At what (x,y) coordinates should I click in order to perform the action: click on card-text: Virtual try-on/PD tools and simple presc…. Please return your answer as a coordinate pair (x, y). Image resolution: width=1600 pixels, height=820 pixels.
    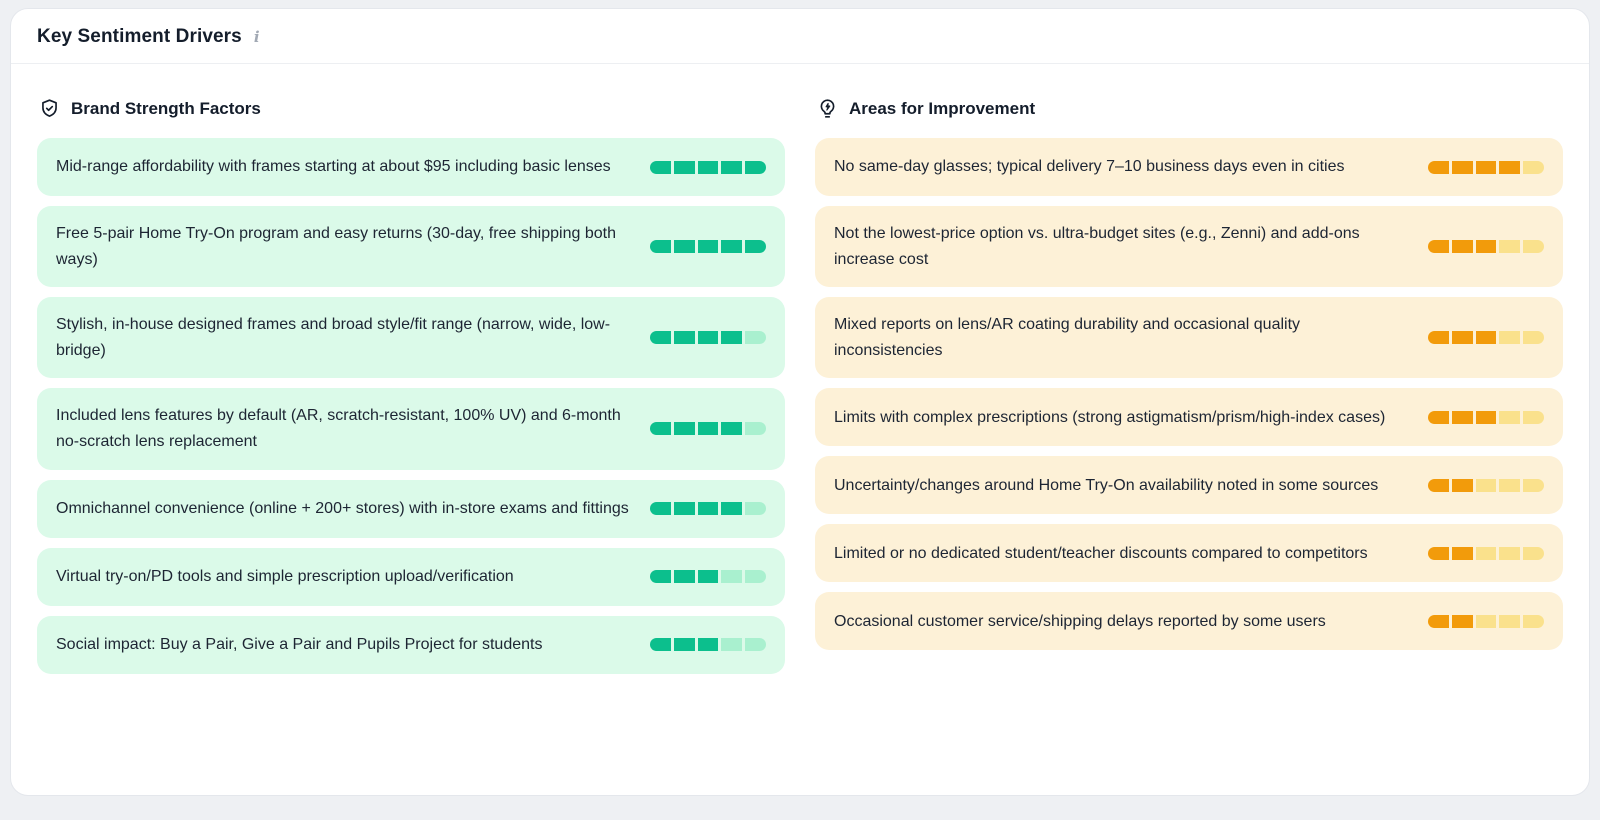
    Looking at the image, I should click on (285, 576).